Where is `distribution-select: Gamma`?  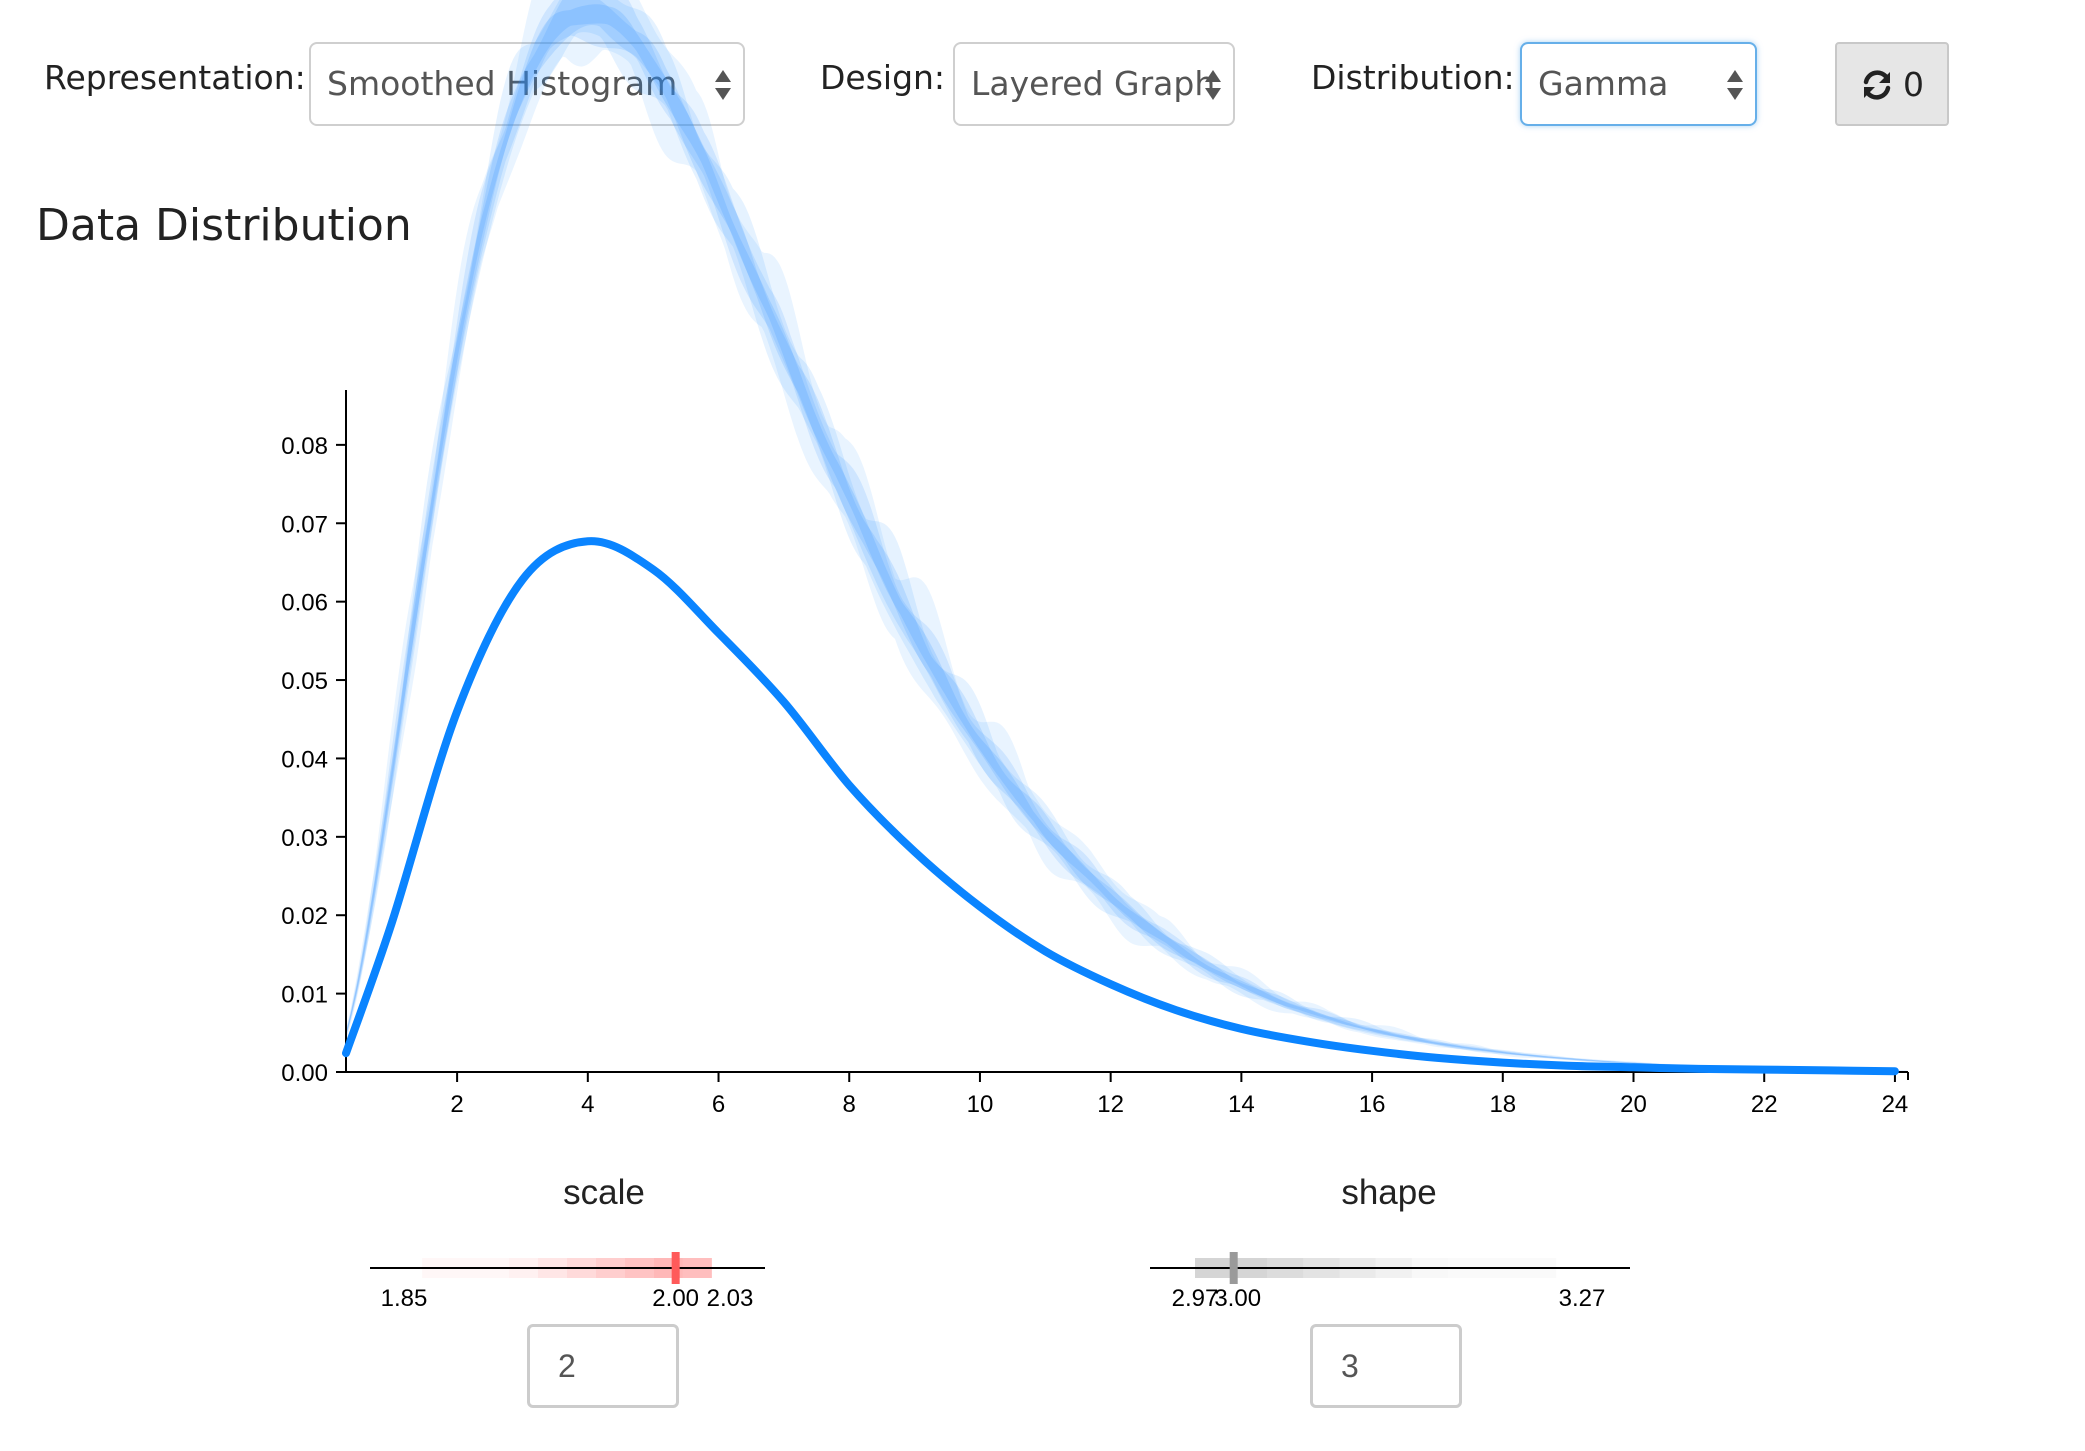 distribution-select: Gamma is located at coordinates (1638, 84).